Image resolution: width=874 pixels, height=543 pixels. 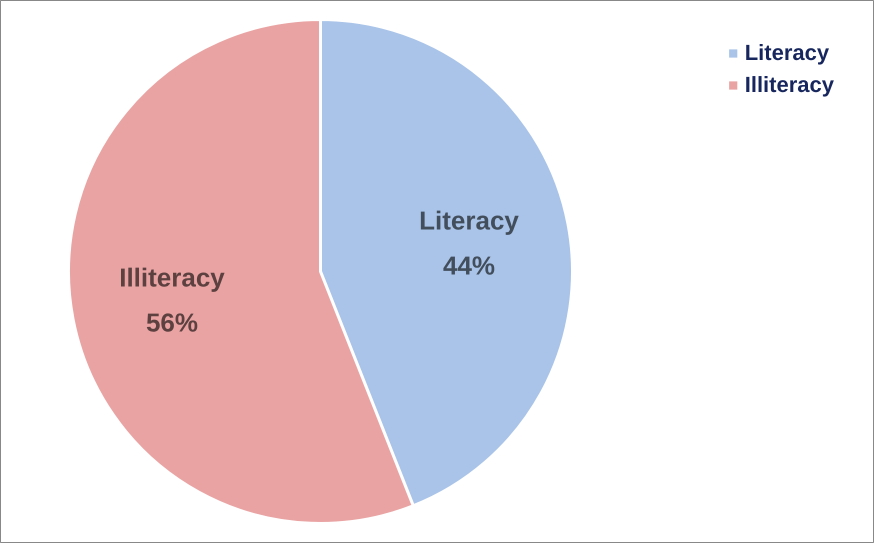 What do you see at coordinates (469, 265) in the screenshot?
I see `data-label: 44%` at bounding box center [469, 265].